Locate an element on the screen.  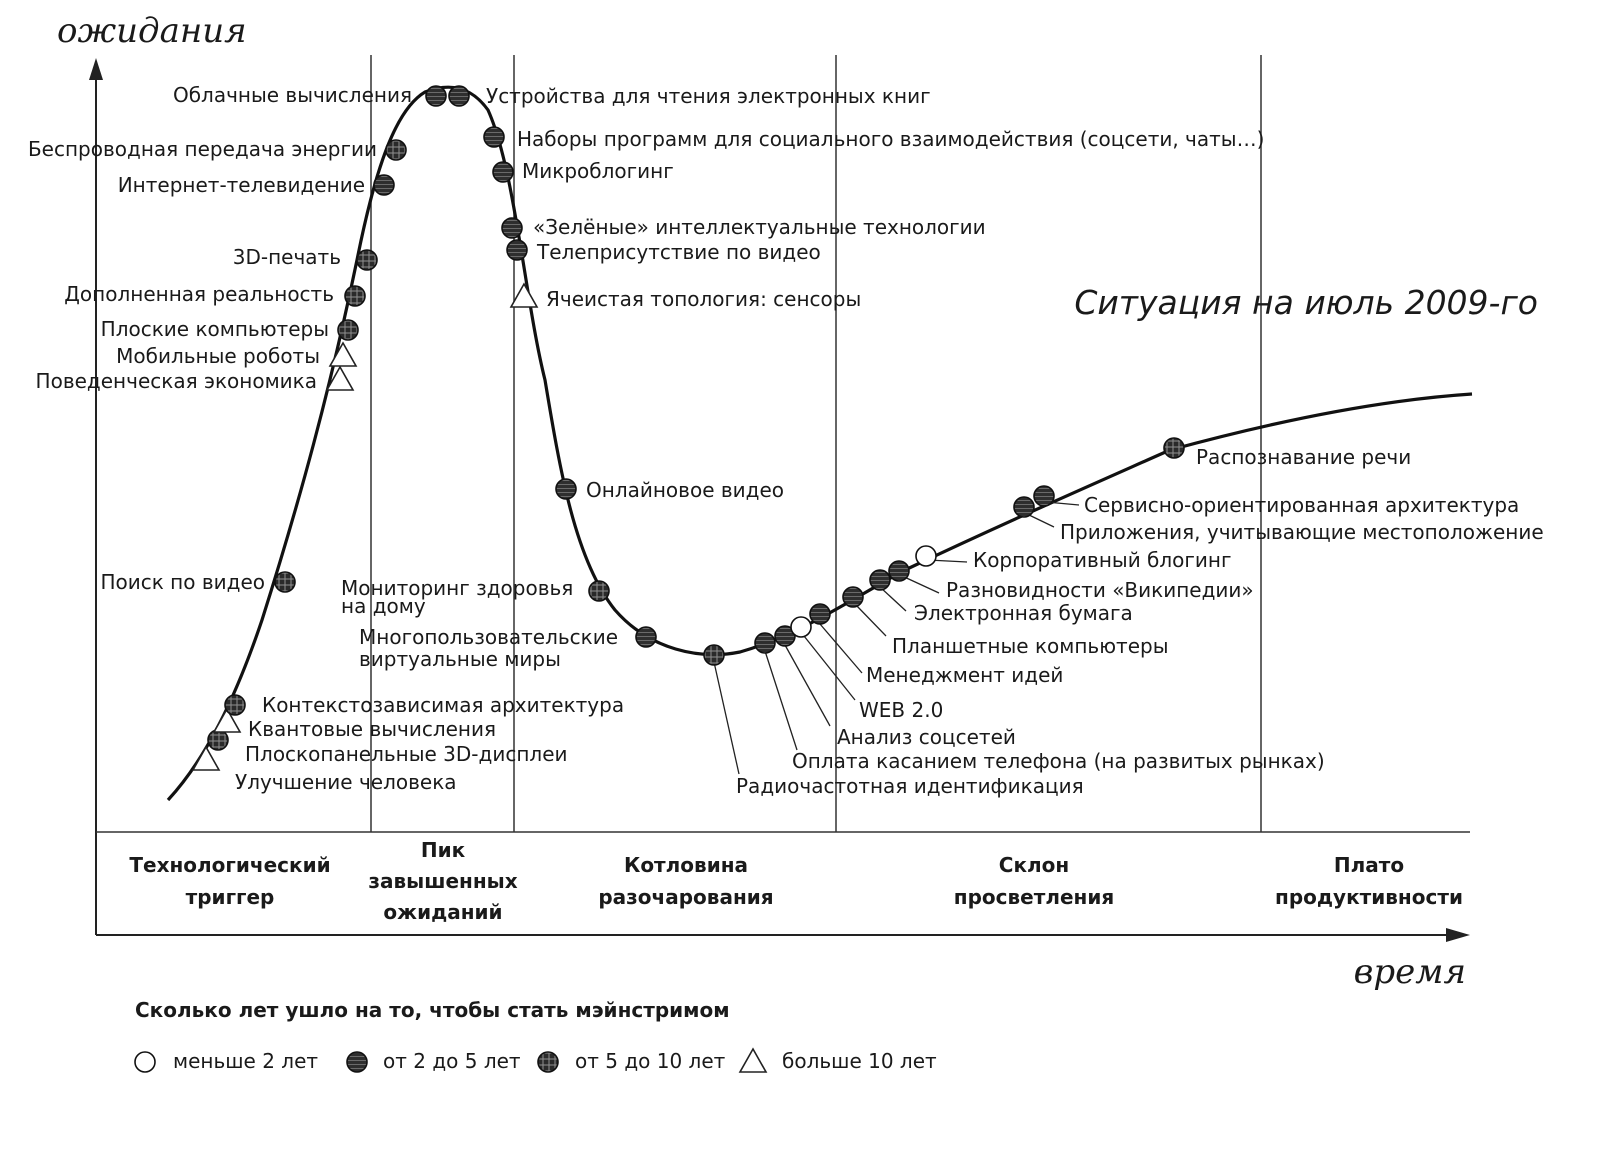
tech-label: Распознавание речи is located at coordinates (1303, 457).